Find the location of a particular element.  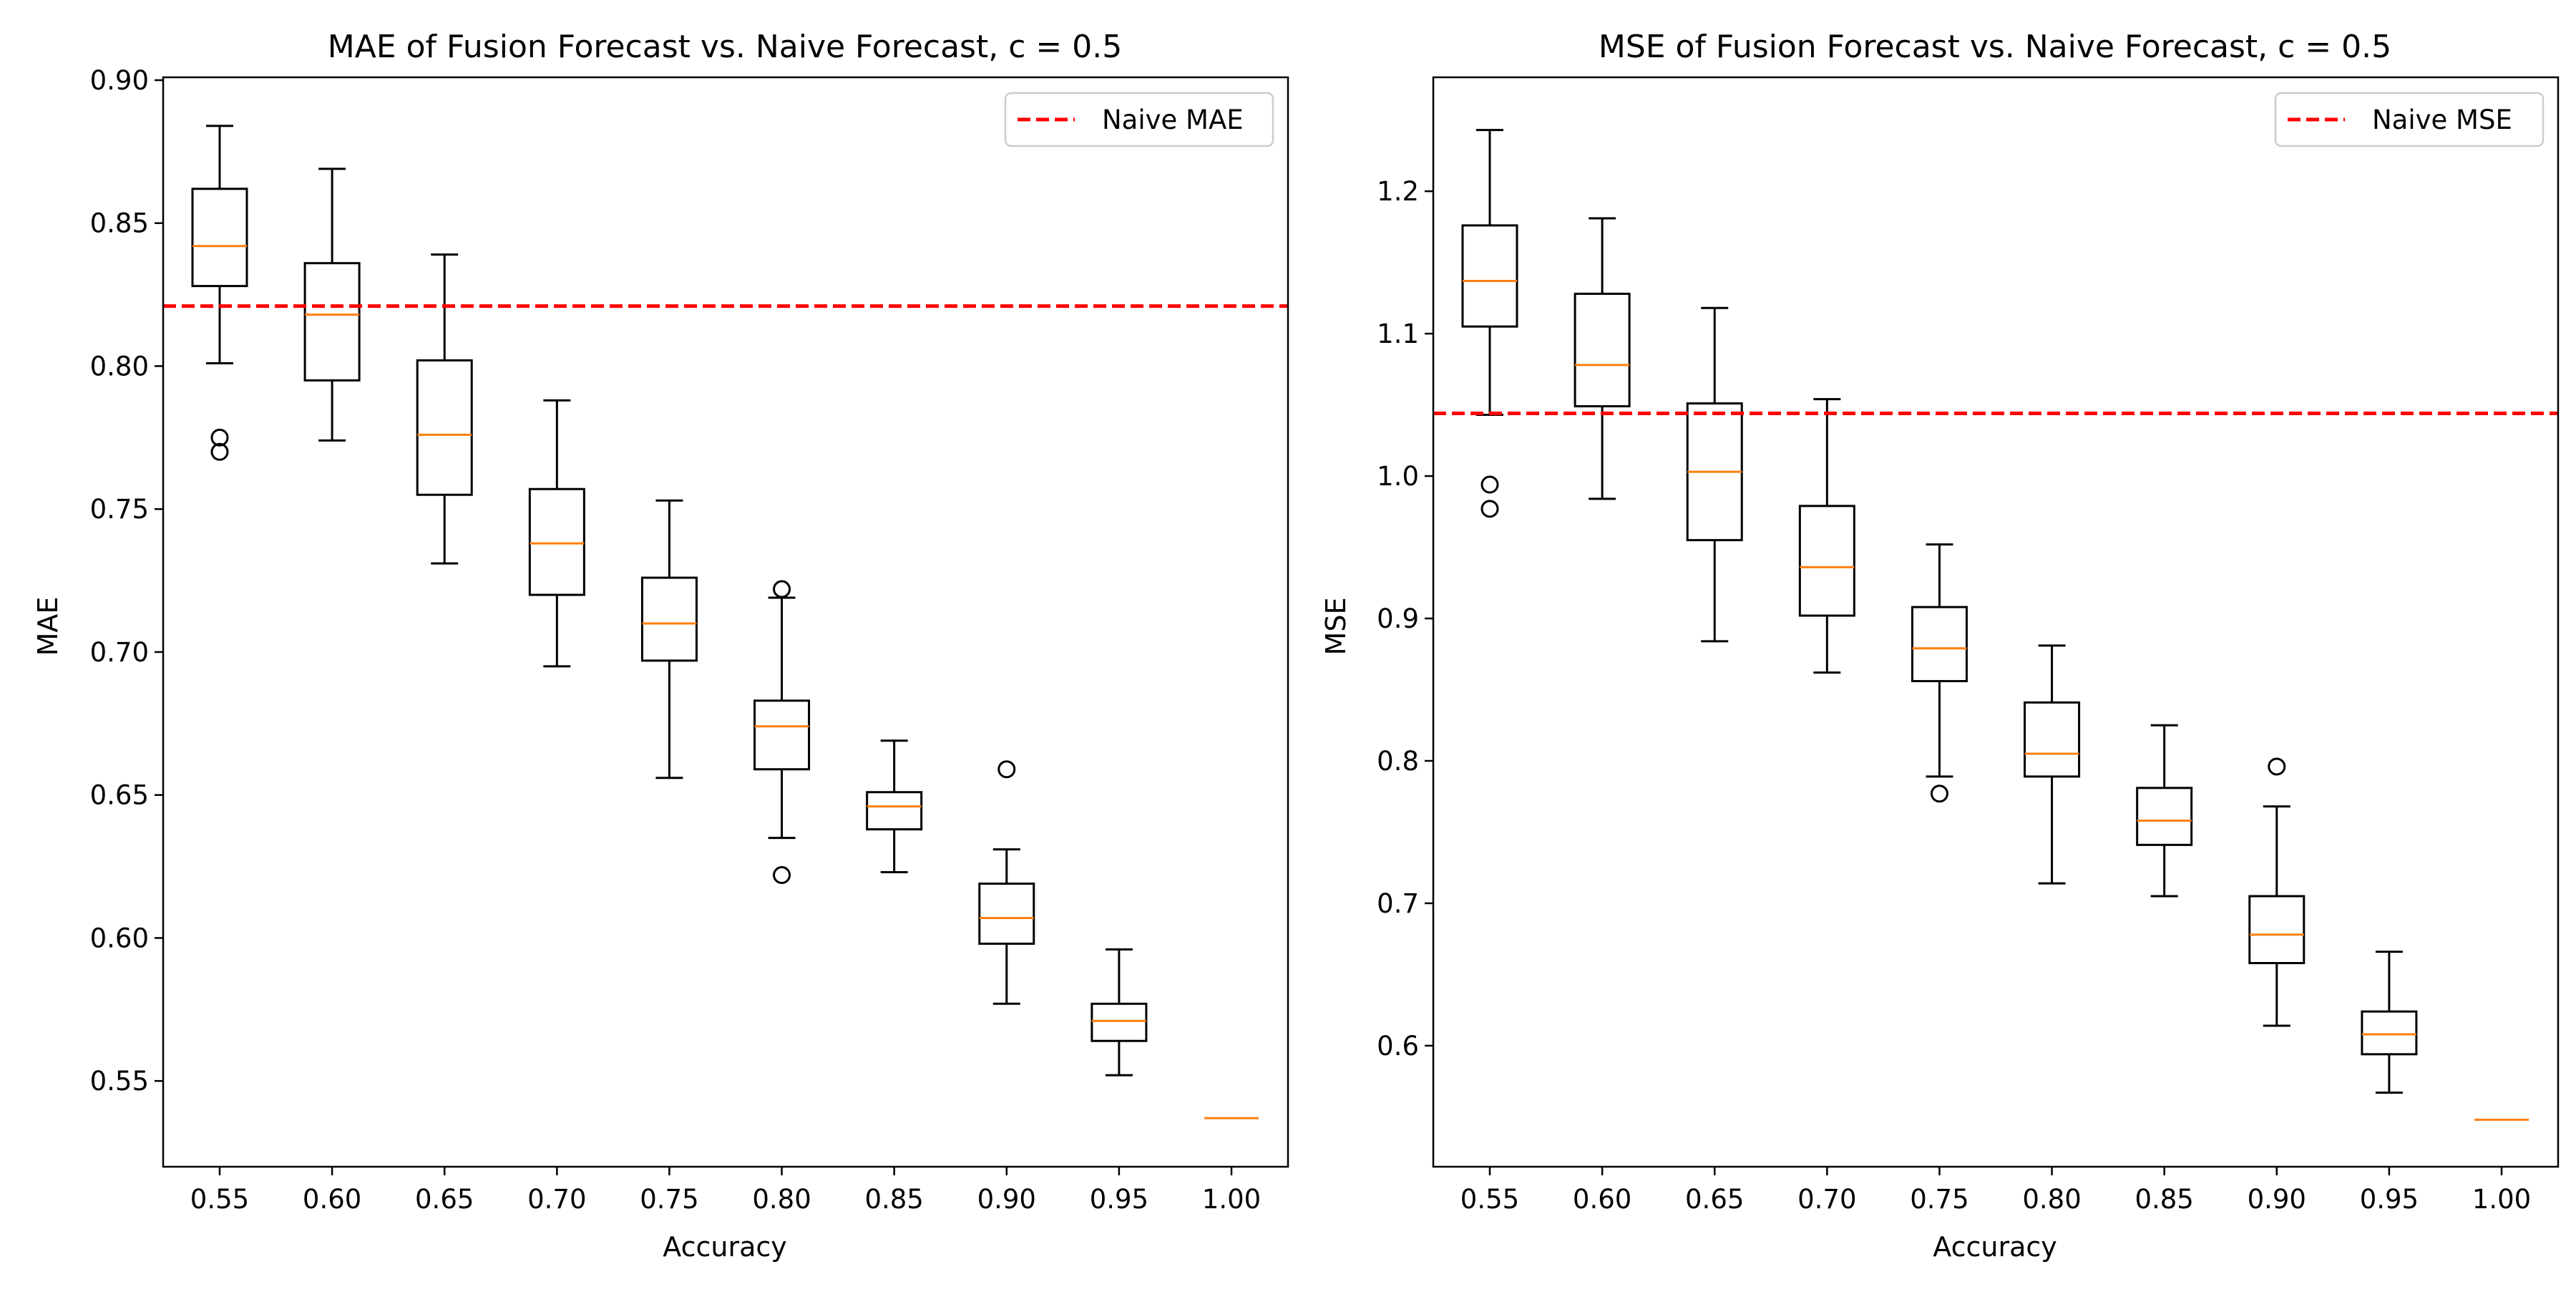

mse-y-tick-label: 0.7 is located at coordinates (1398, 903).